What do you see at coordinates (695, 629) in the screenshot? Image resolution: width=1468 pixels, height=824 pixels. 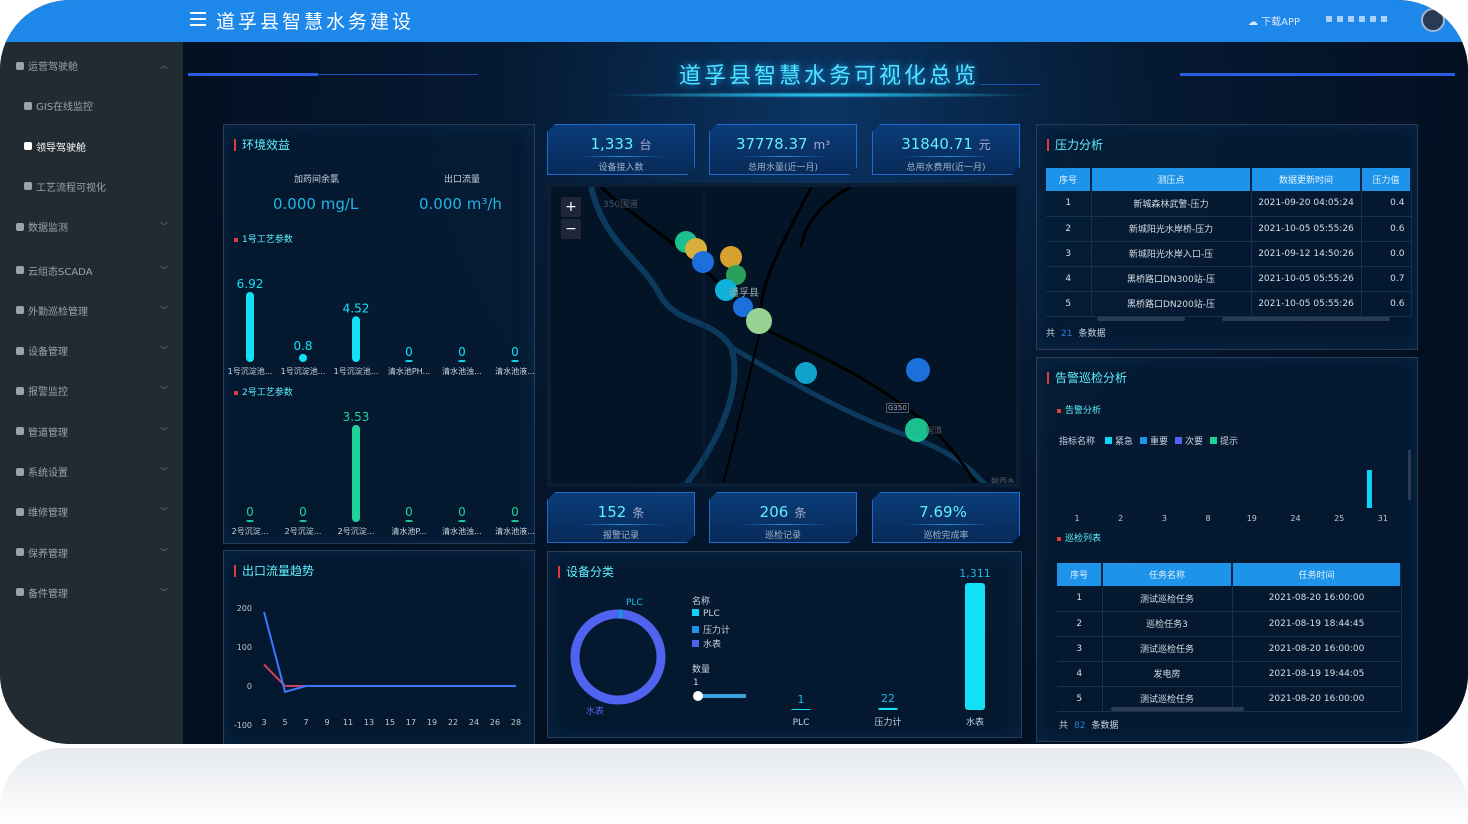 I see `legend-swatch` at bounding box center [695, 629].